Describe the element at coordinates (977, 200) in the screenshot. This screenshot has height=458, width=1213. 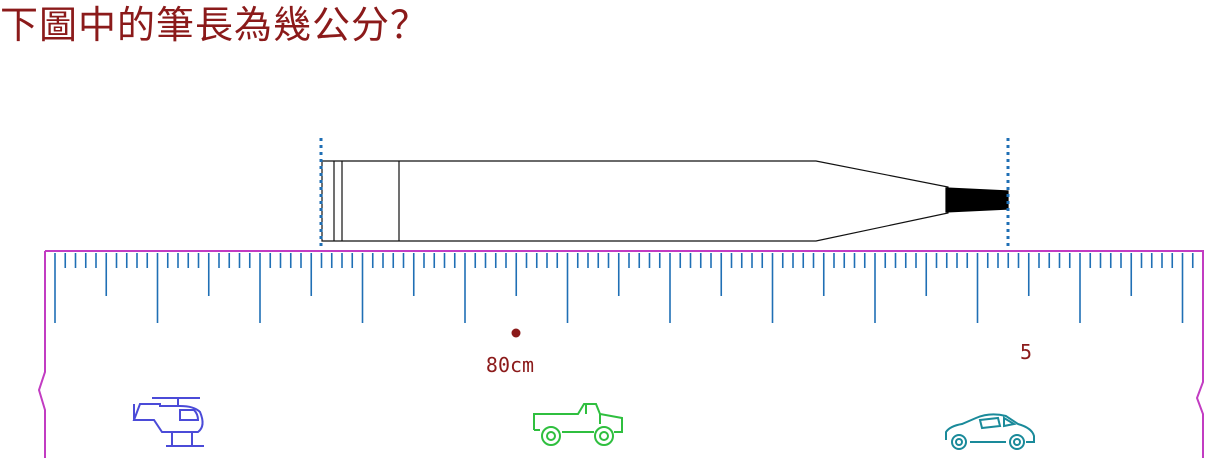
I see `pencil-lead` at that location.